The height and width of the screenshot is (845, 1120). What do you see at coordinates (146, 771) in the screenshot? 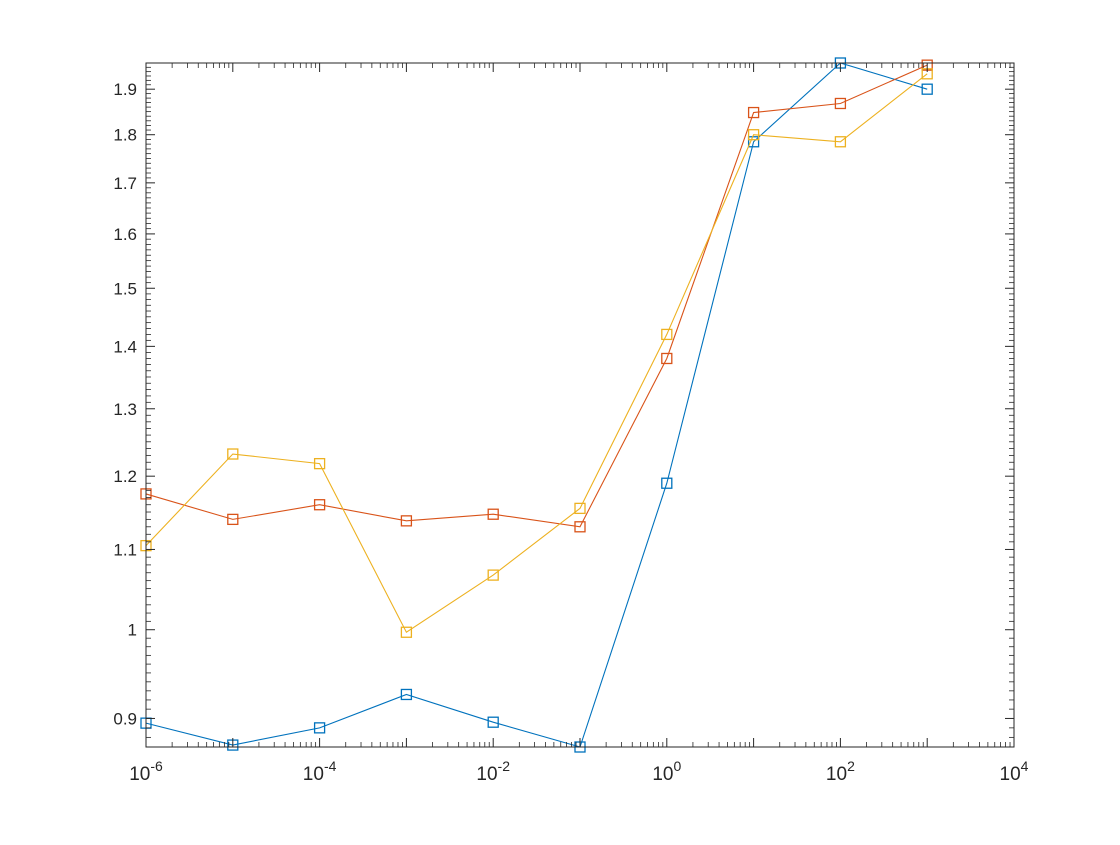
I see `x-tick-label: 10⁻⁶` at bounding box center [146, 771].